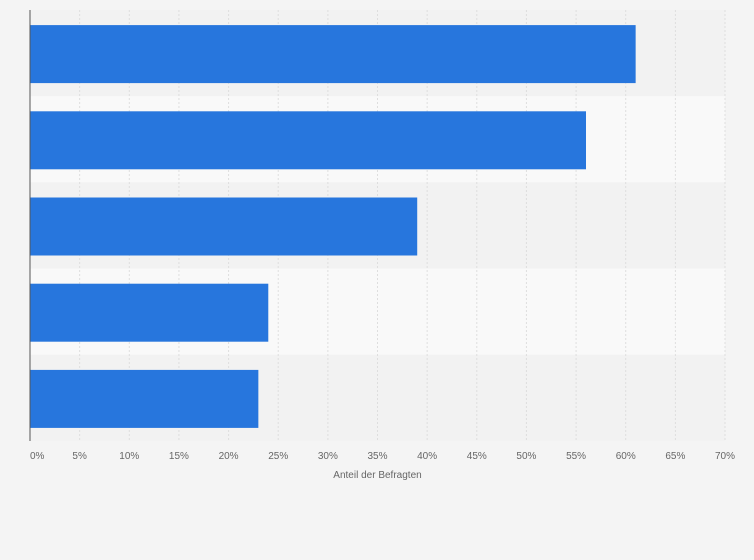  Describe the element at coordinates (79, 456) in the screenshot. I see `x-tick-label: 5%` at that location.